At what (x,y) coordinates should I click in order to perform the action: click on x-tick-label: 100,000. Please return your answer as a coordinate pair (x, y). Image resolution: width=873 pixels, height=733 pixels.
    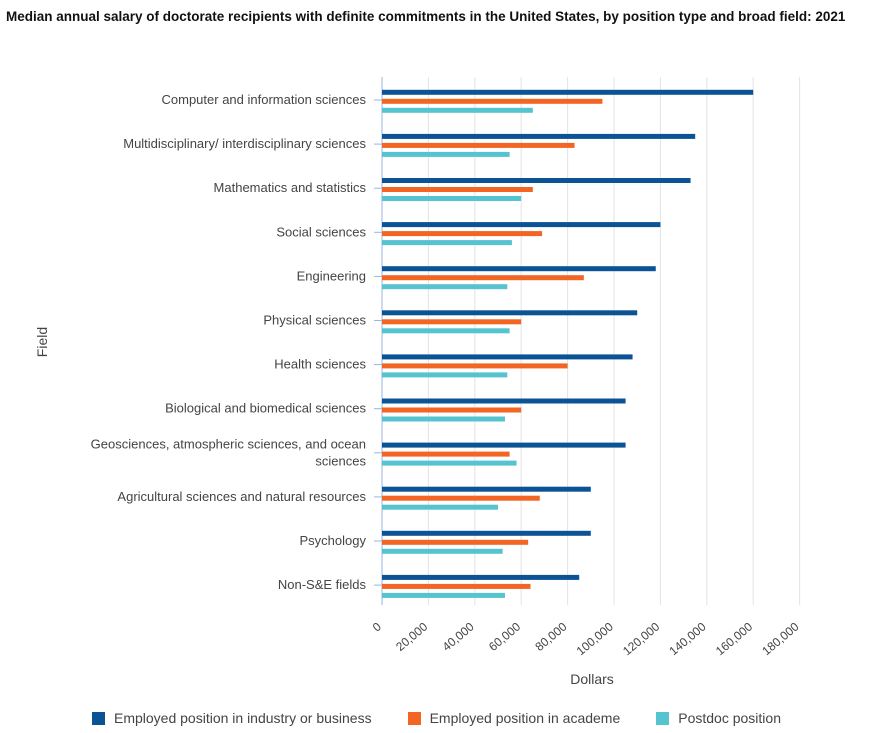
    Looking at the image, I should click on (595, 638).